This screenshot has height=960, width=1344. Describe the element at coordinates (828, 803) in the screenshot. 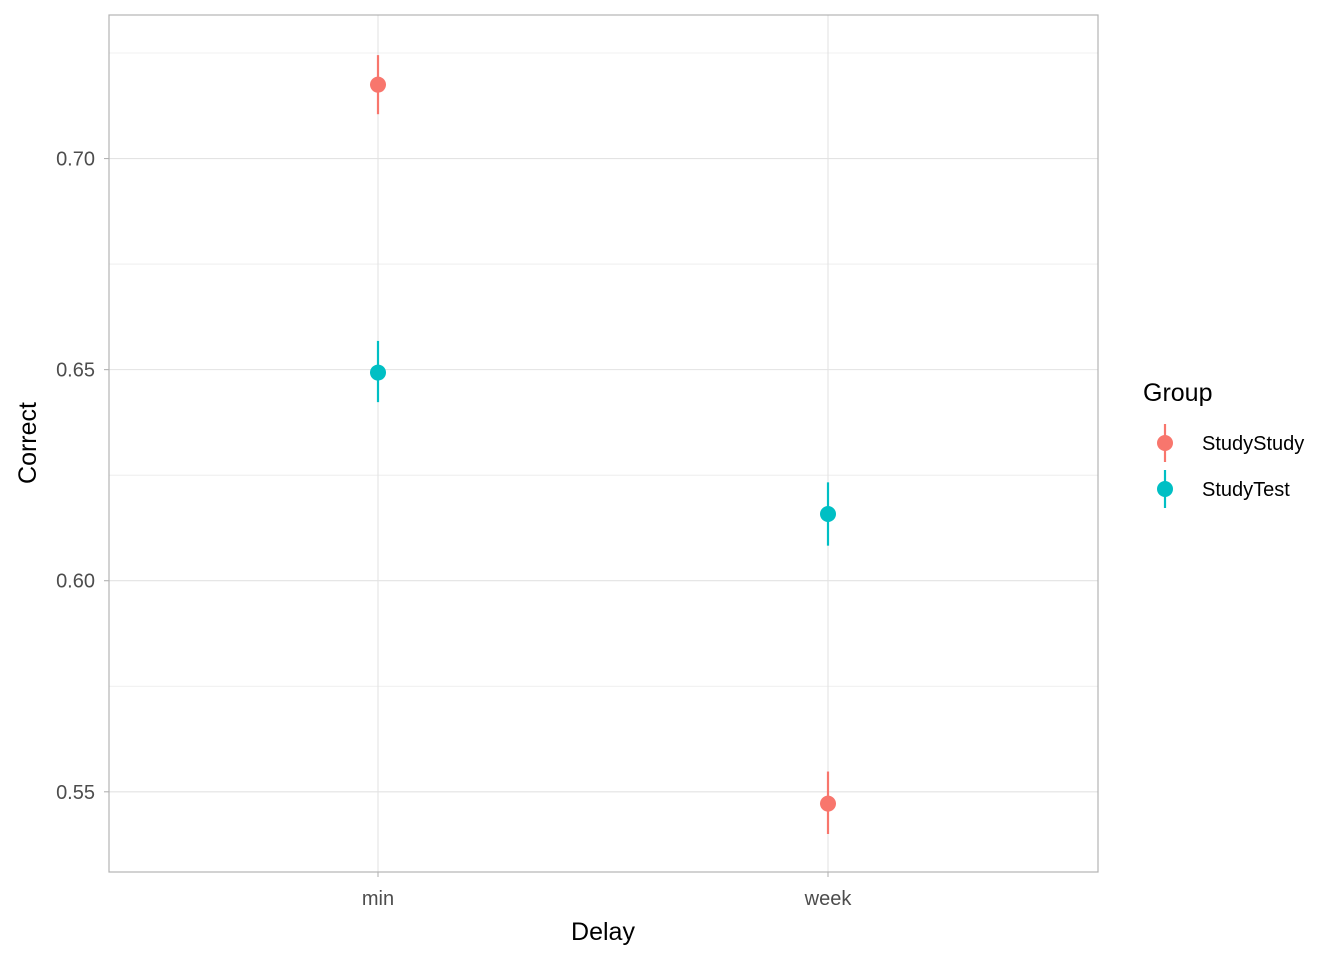

I see `point-StudyStudy-week` at that location.